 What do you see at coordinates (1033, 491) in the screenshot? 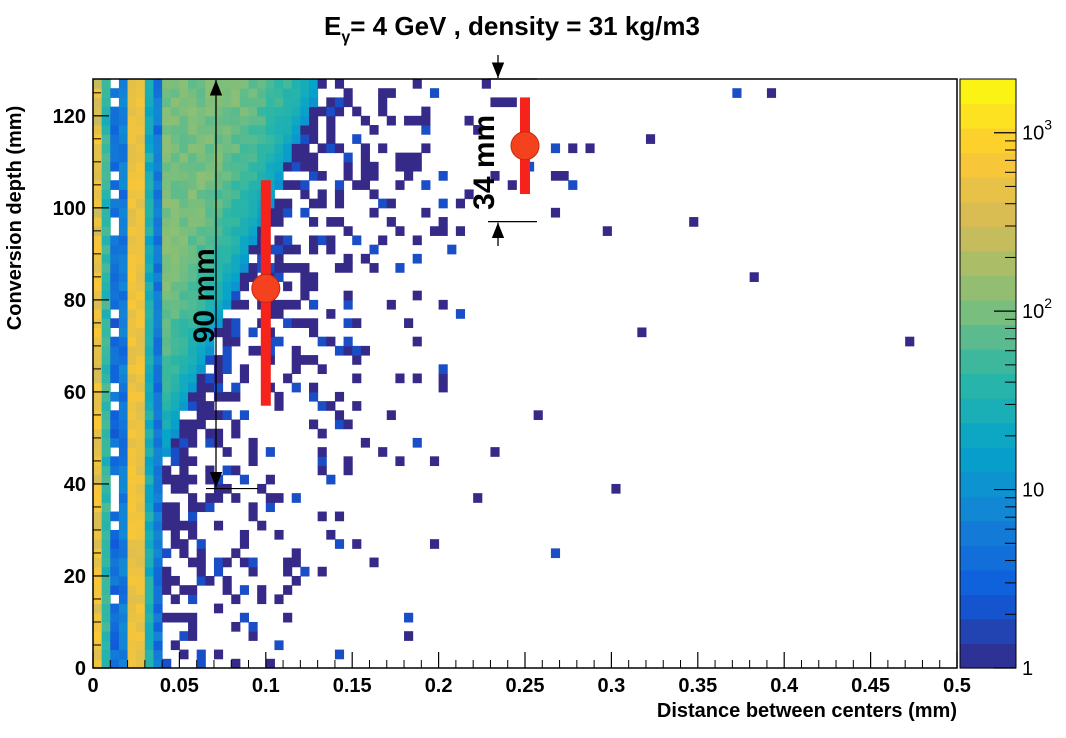
I see `colorbar-tick-label: 10` at bounding box center [1033, 491].